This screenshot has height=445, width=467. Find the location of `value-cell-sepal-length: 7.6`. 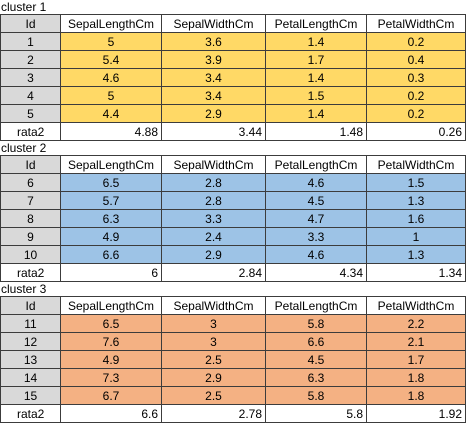

value-cell-sepal-length: 7.6 is located at coordinates (111, 341).